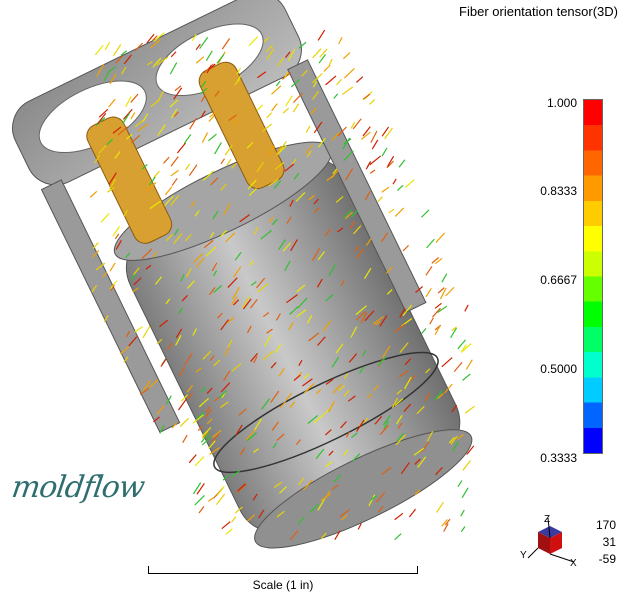 This screenshot has height=594, width=626. I want to click on axis-triad-icon: Z X Y, so click(548, 541).